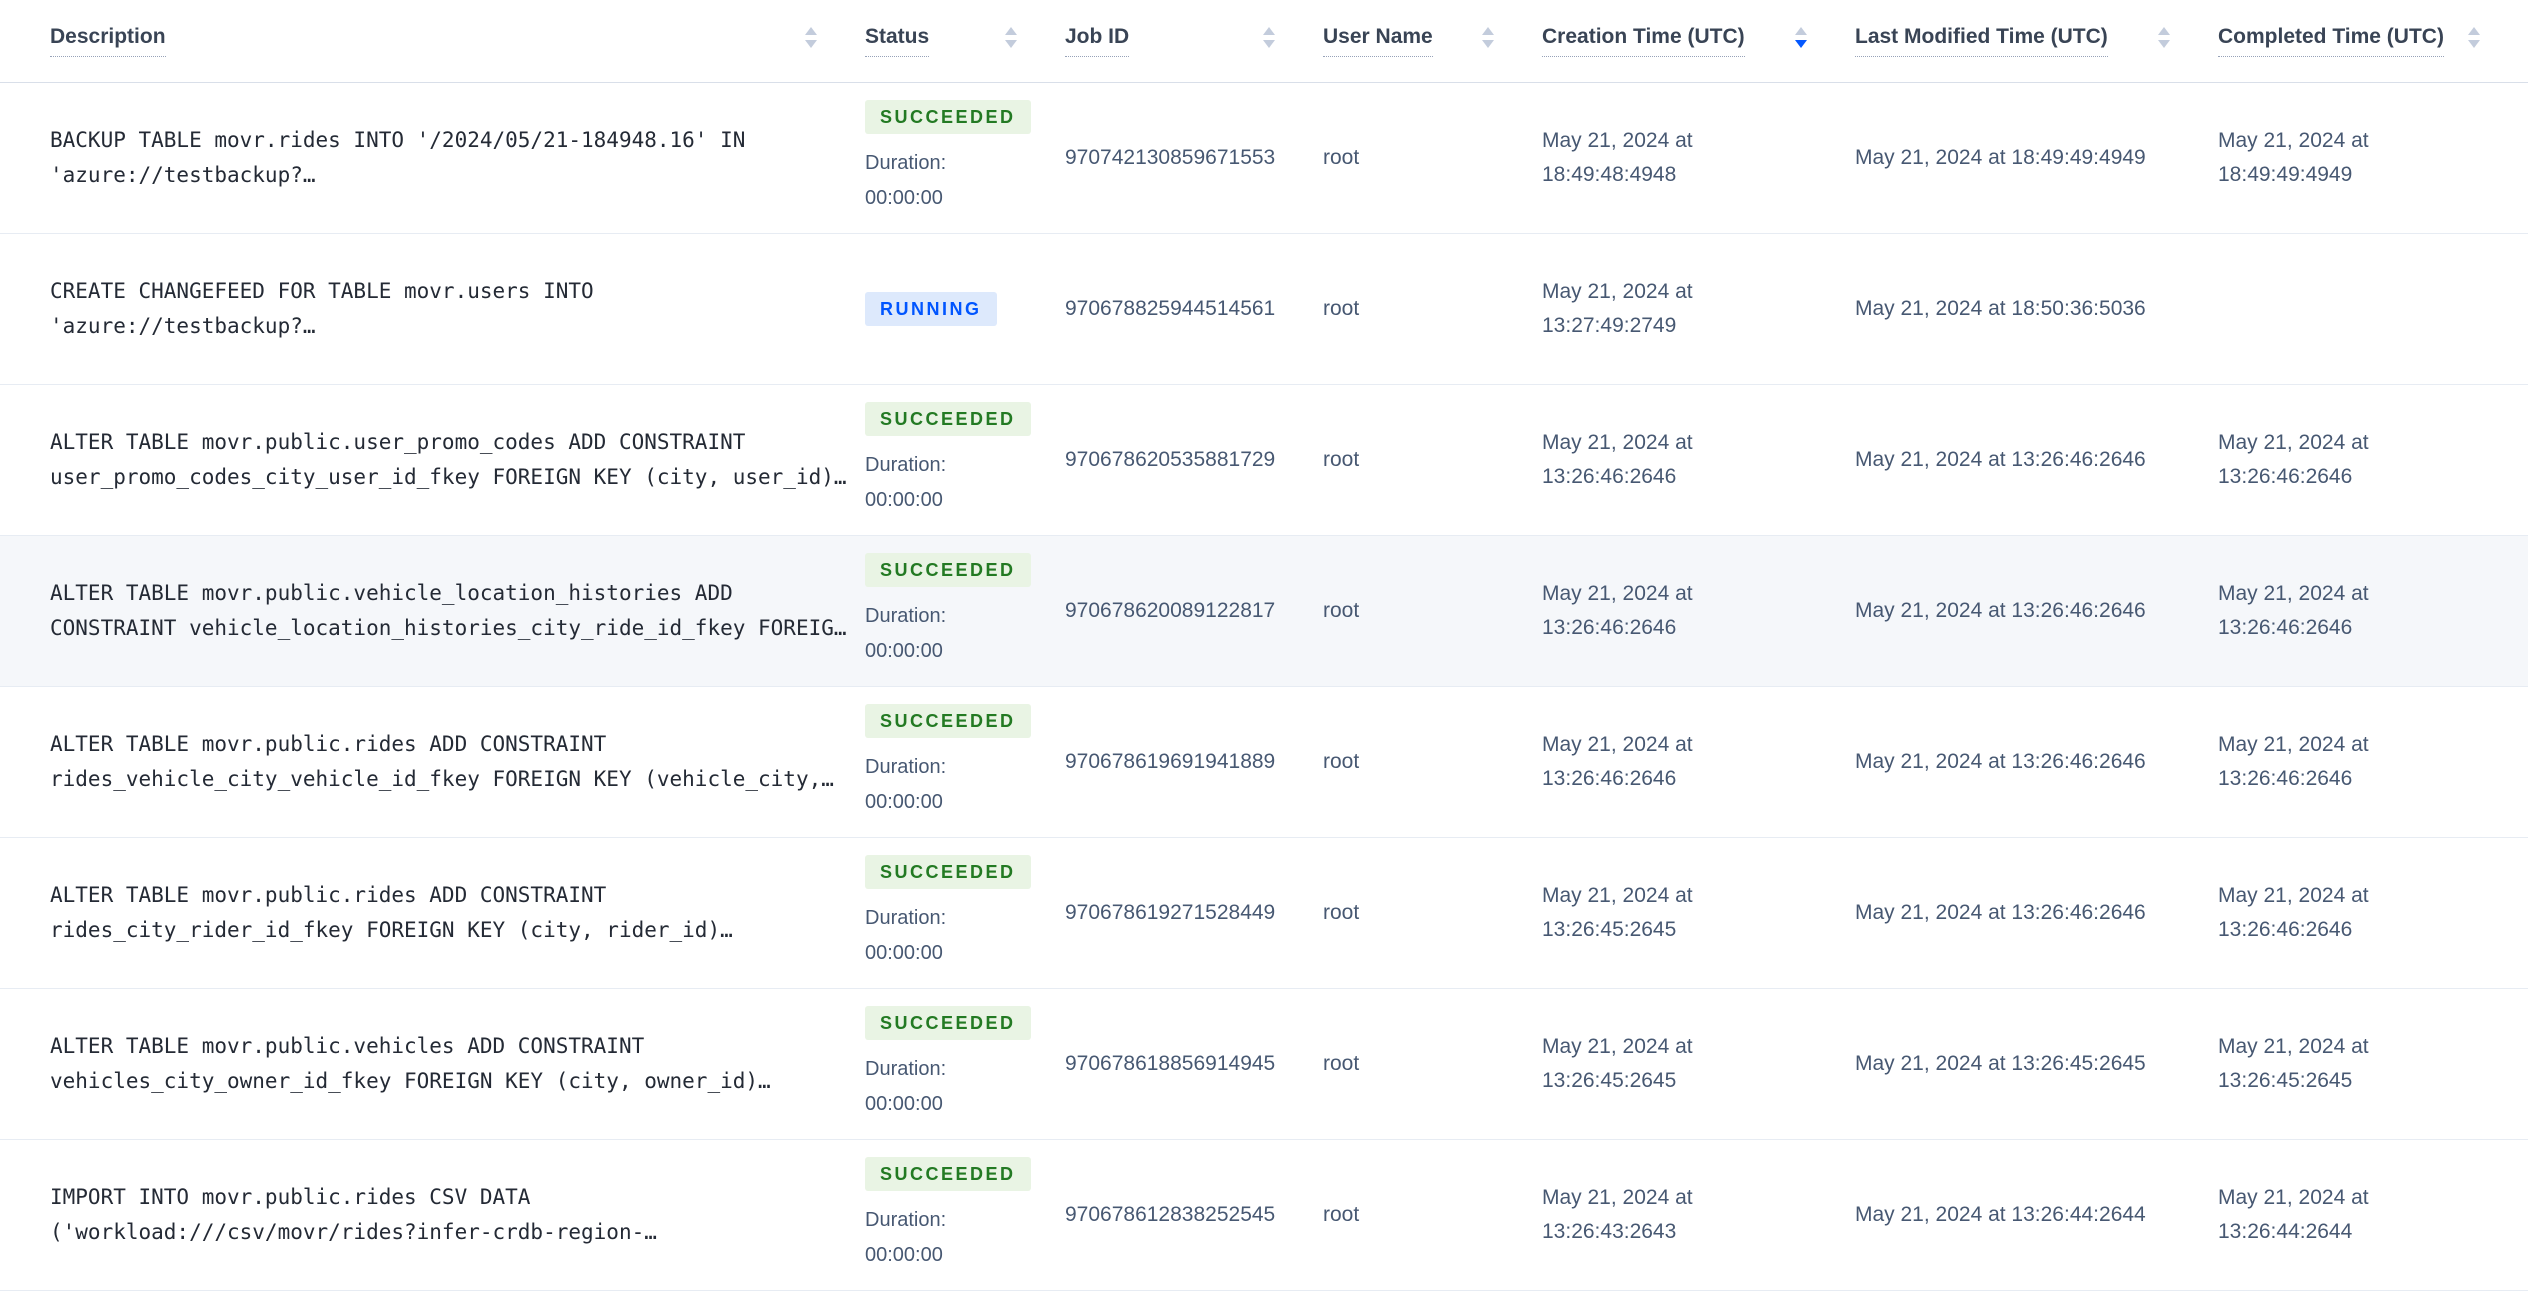 The height and width of the screenshot is (1292, 2528). Describe the element at coordinates (904, 1254) in the screenshot. I see `duration-value: 00:00:00` at that location.